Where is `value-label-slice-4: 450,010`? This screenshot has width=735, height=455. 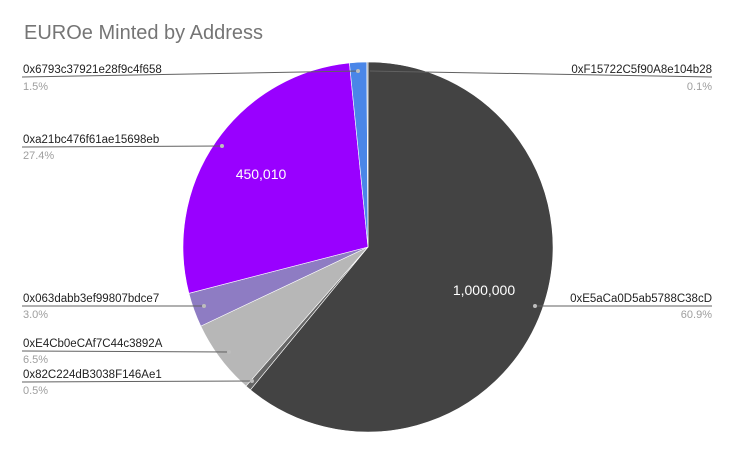
value-label-slice-4: 450,010 is located at coordinates (261, 174).